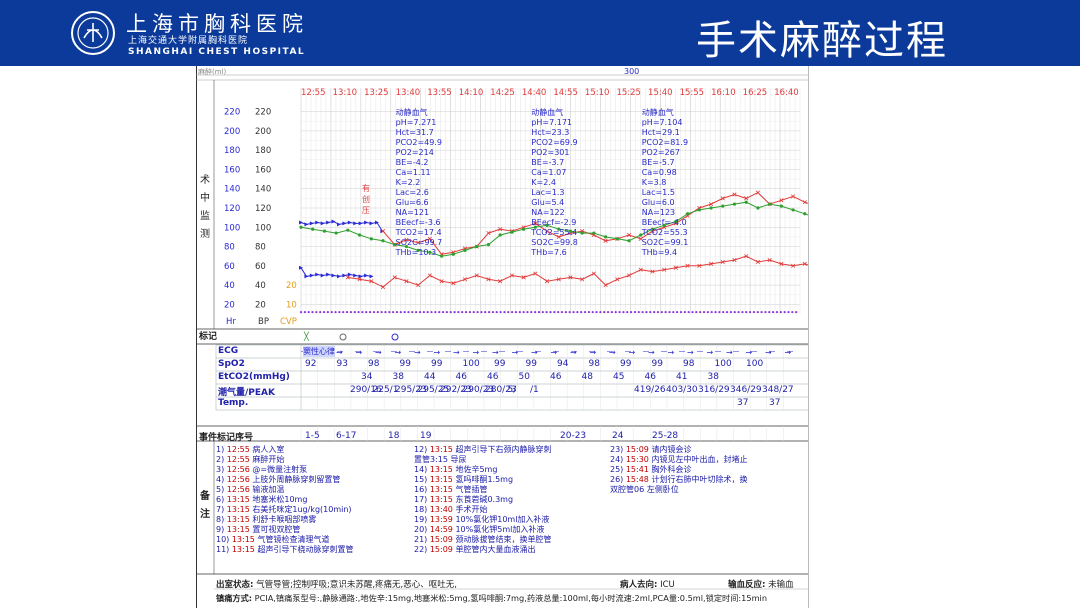 The height and width of the screenshot is (608, 1080). What do you see at coordinates (482, 540) in the screenshot?
I see `note-entry: 21) 15:09 颈动脉拔管结束，换单腔管` at bounding box center [482, 540].